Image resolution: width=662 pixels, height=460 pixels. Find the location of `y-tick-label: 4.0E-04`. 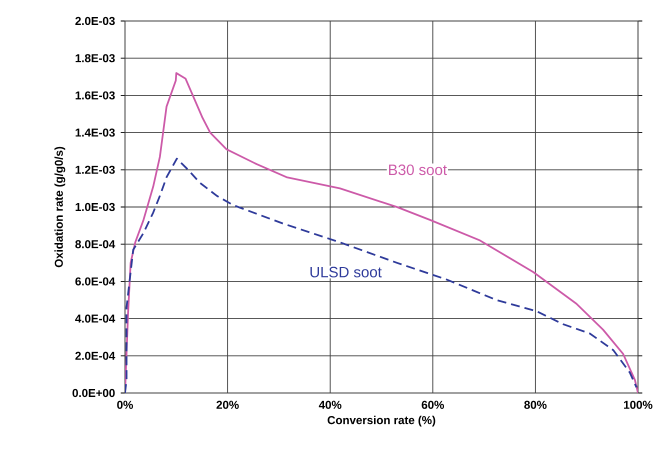

y-tick-label: 4.0E-04 is located at coordinates (95, 318).